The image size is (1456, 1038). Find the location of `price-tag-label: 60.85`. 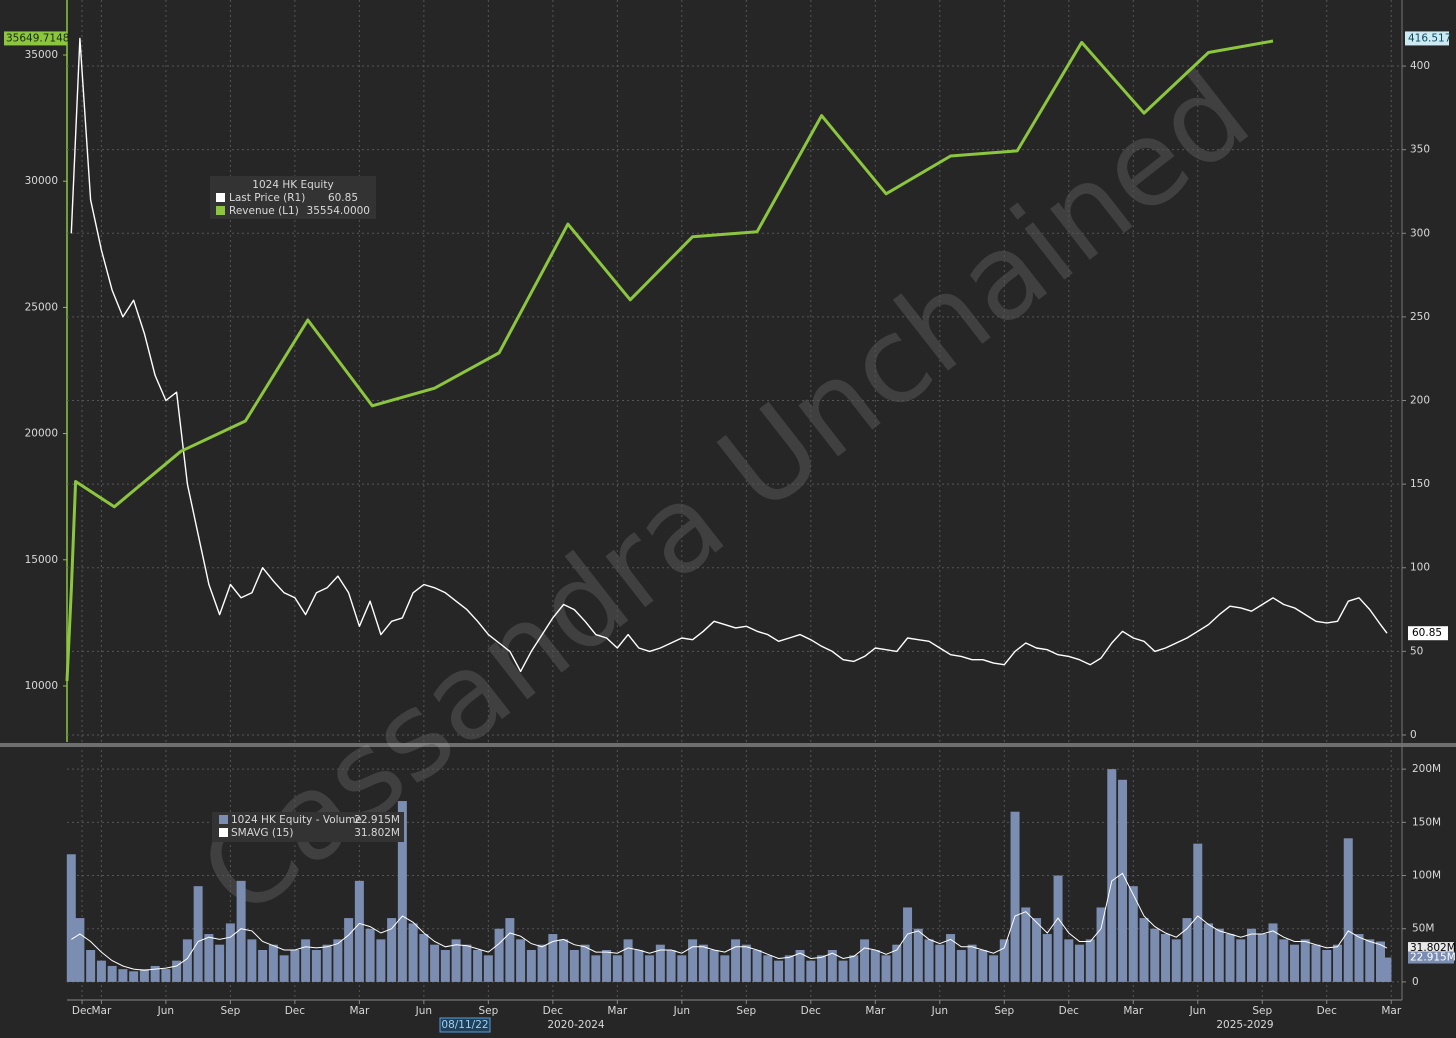

price-tag-label: 60.85 is located at coordinates (1427, 633).